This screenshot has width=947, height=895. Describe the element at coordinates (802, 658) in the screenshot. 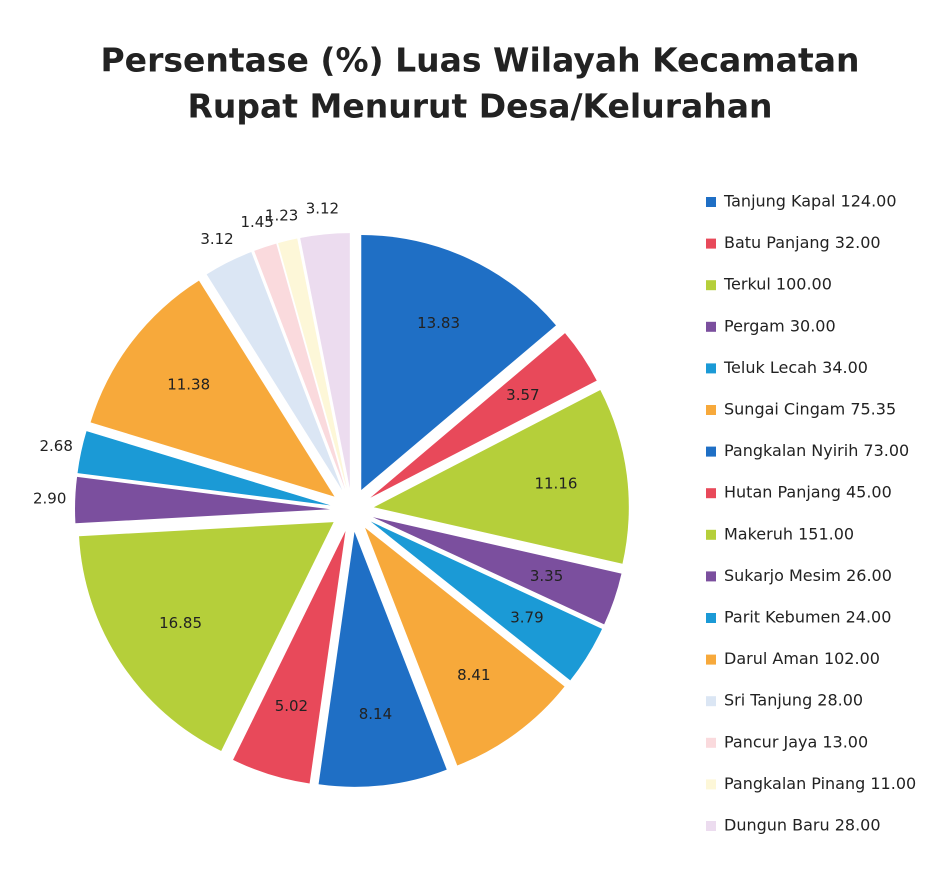

I see `legend-label: Darul Aman 102.00` at that location.